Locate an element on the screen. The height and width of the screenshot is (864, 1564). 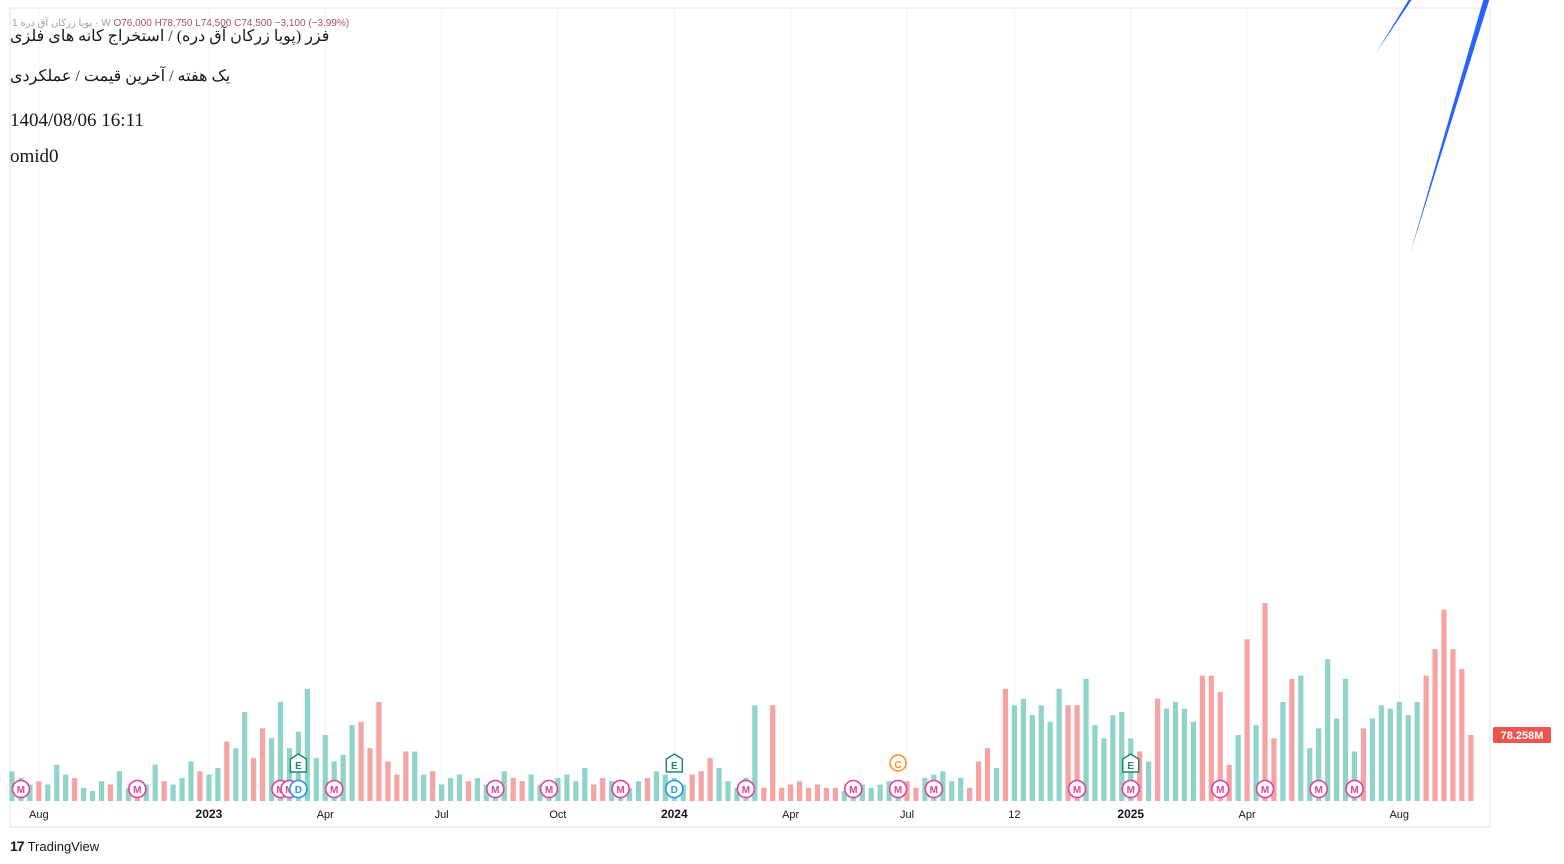
event-c-icon is located at coordinates (898, 763).